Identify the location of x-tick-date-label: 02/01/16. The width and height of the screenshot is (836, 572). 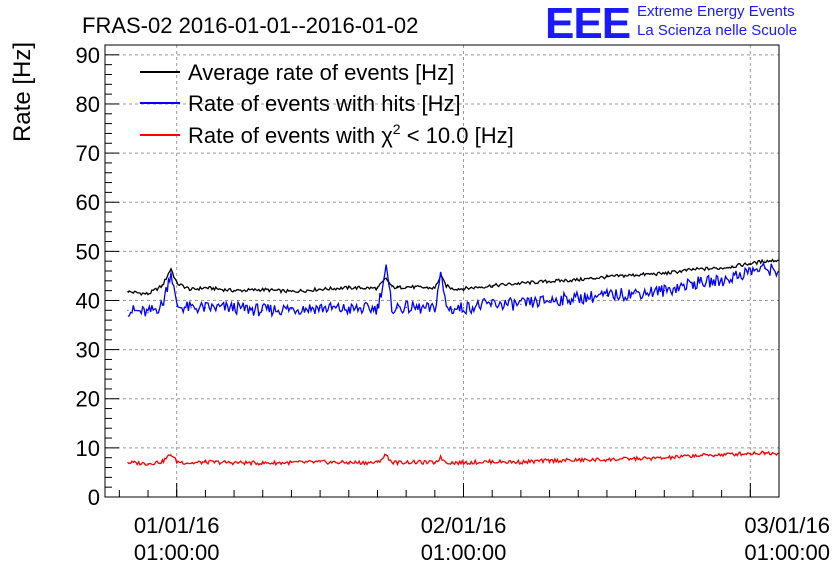
(464, 525).